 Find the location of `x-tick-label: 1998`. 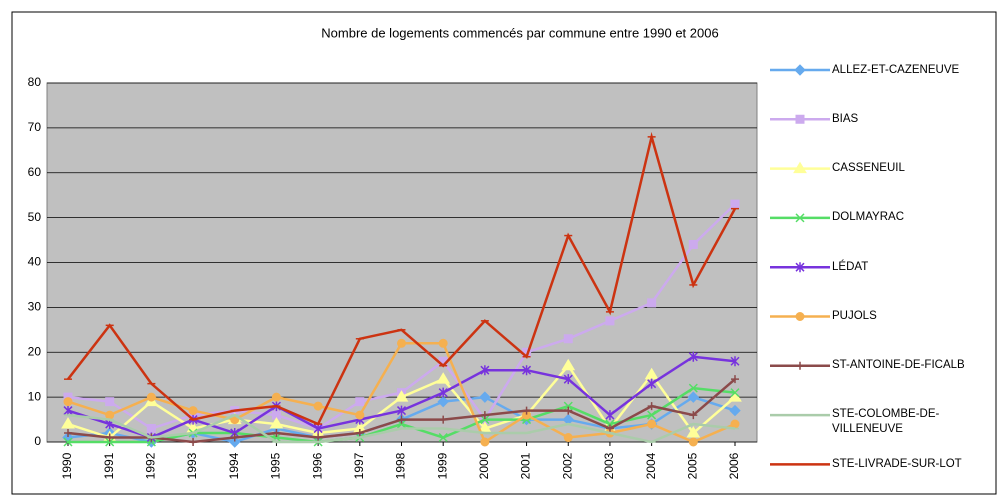

x-tick-label: 1998 is located at coordinates (401, 465).